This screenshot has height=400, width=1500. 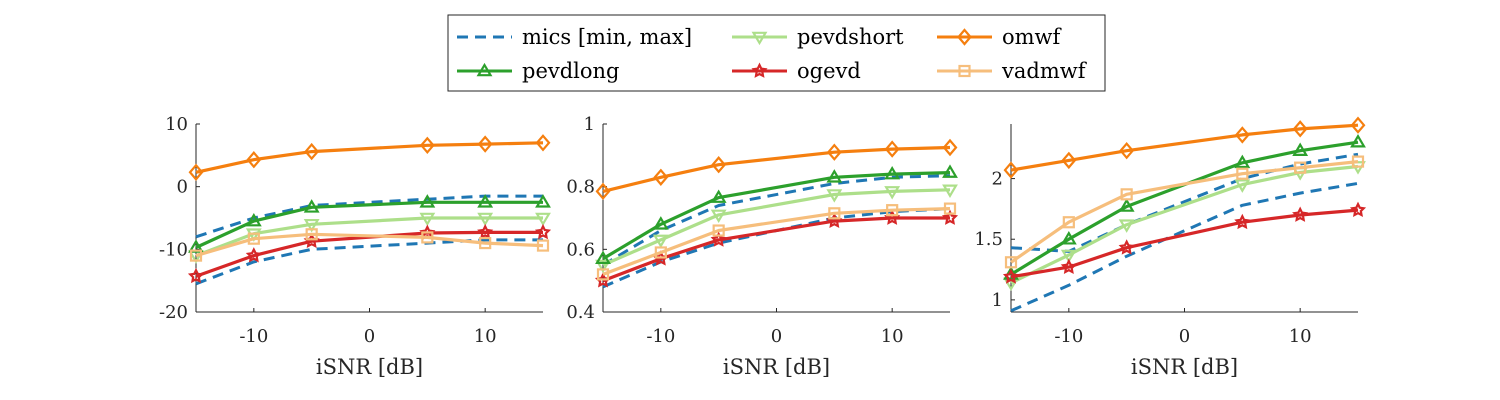 I want to click on legend-label-mics: mics [min, max], so click(x=607, y=37).